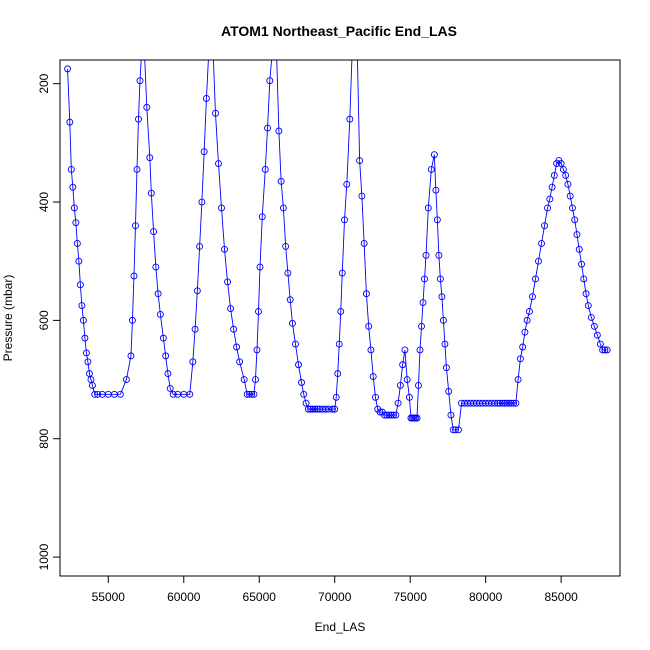  I want to click on y-tick-label: 200, so click(44, 83).